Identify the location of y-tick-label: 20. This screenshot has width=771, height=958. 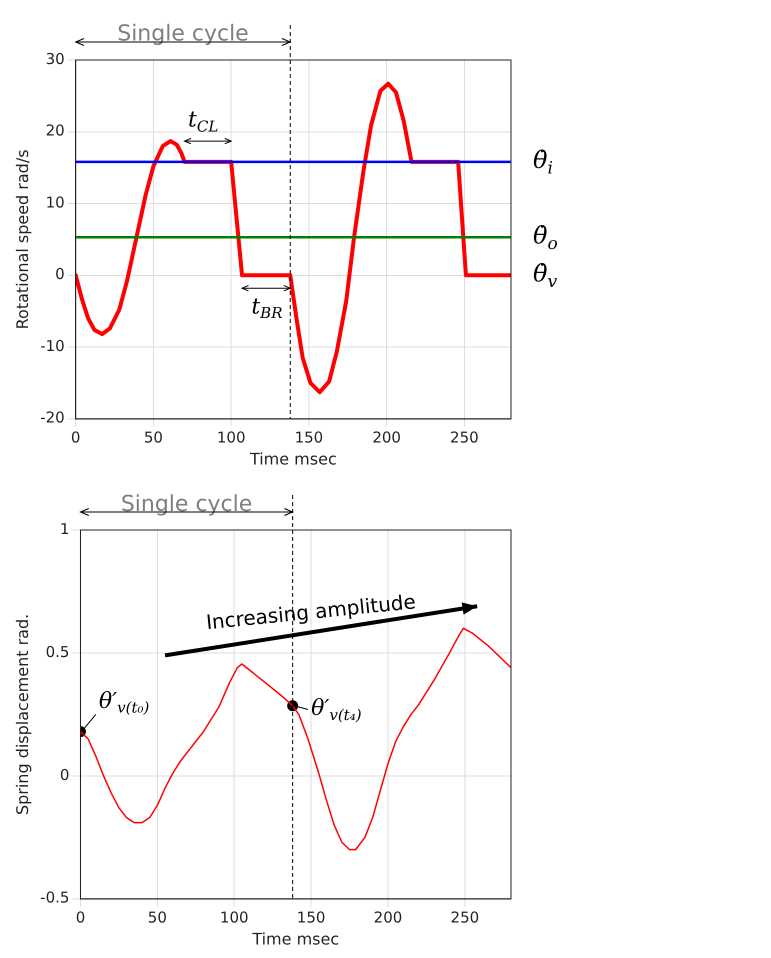
(55, 131).